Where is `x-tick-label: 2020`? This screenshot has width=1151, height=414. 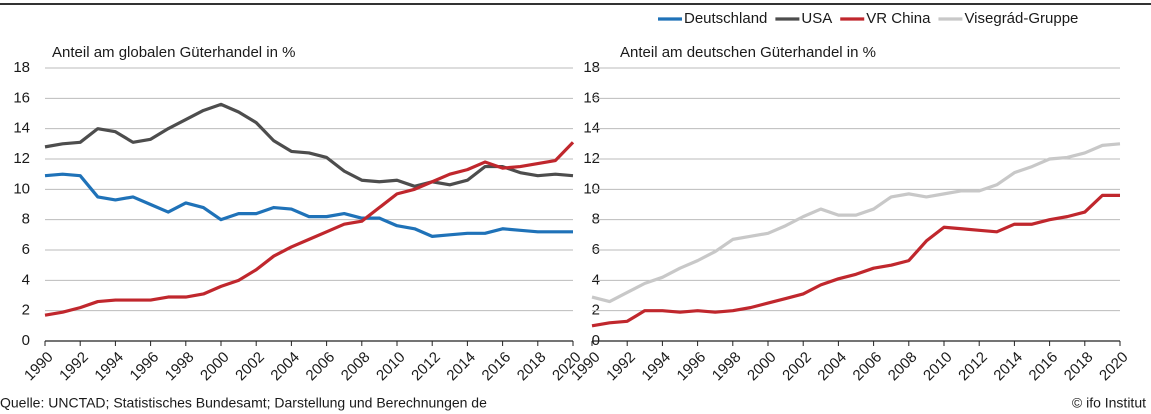
x-tick-label: 2020 is located at coordinates (1114, 367).